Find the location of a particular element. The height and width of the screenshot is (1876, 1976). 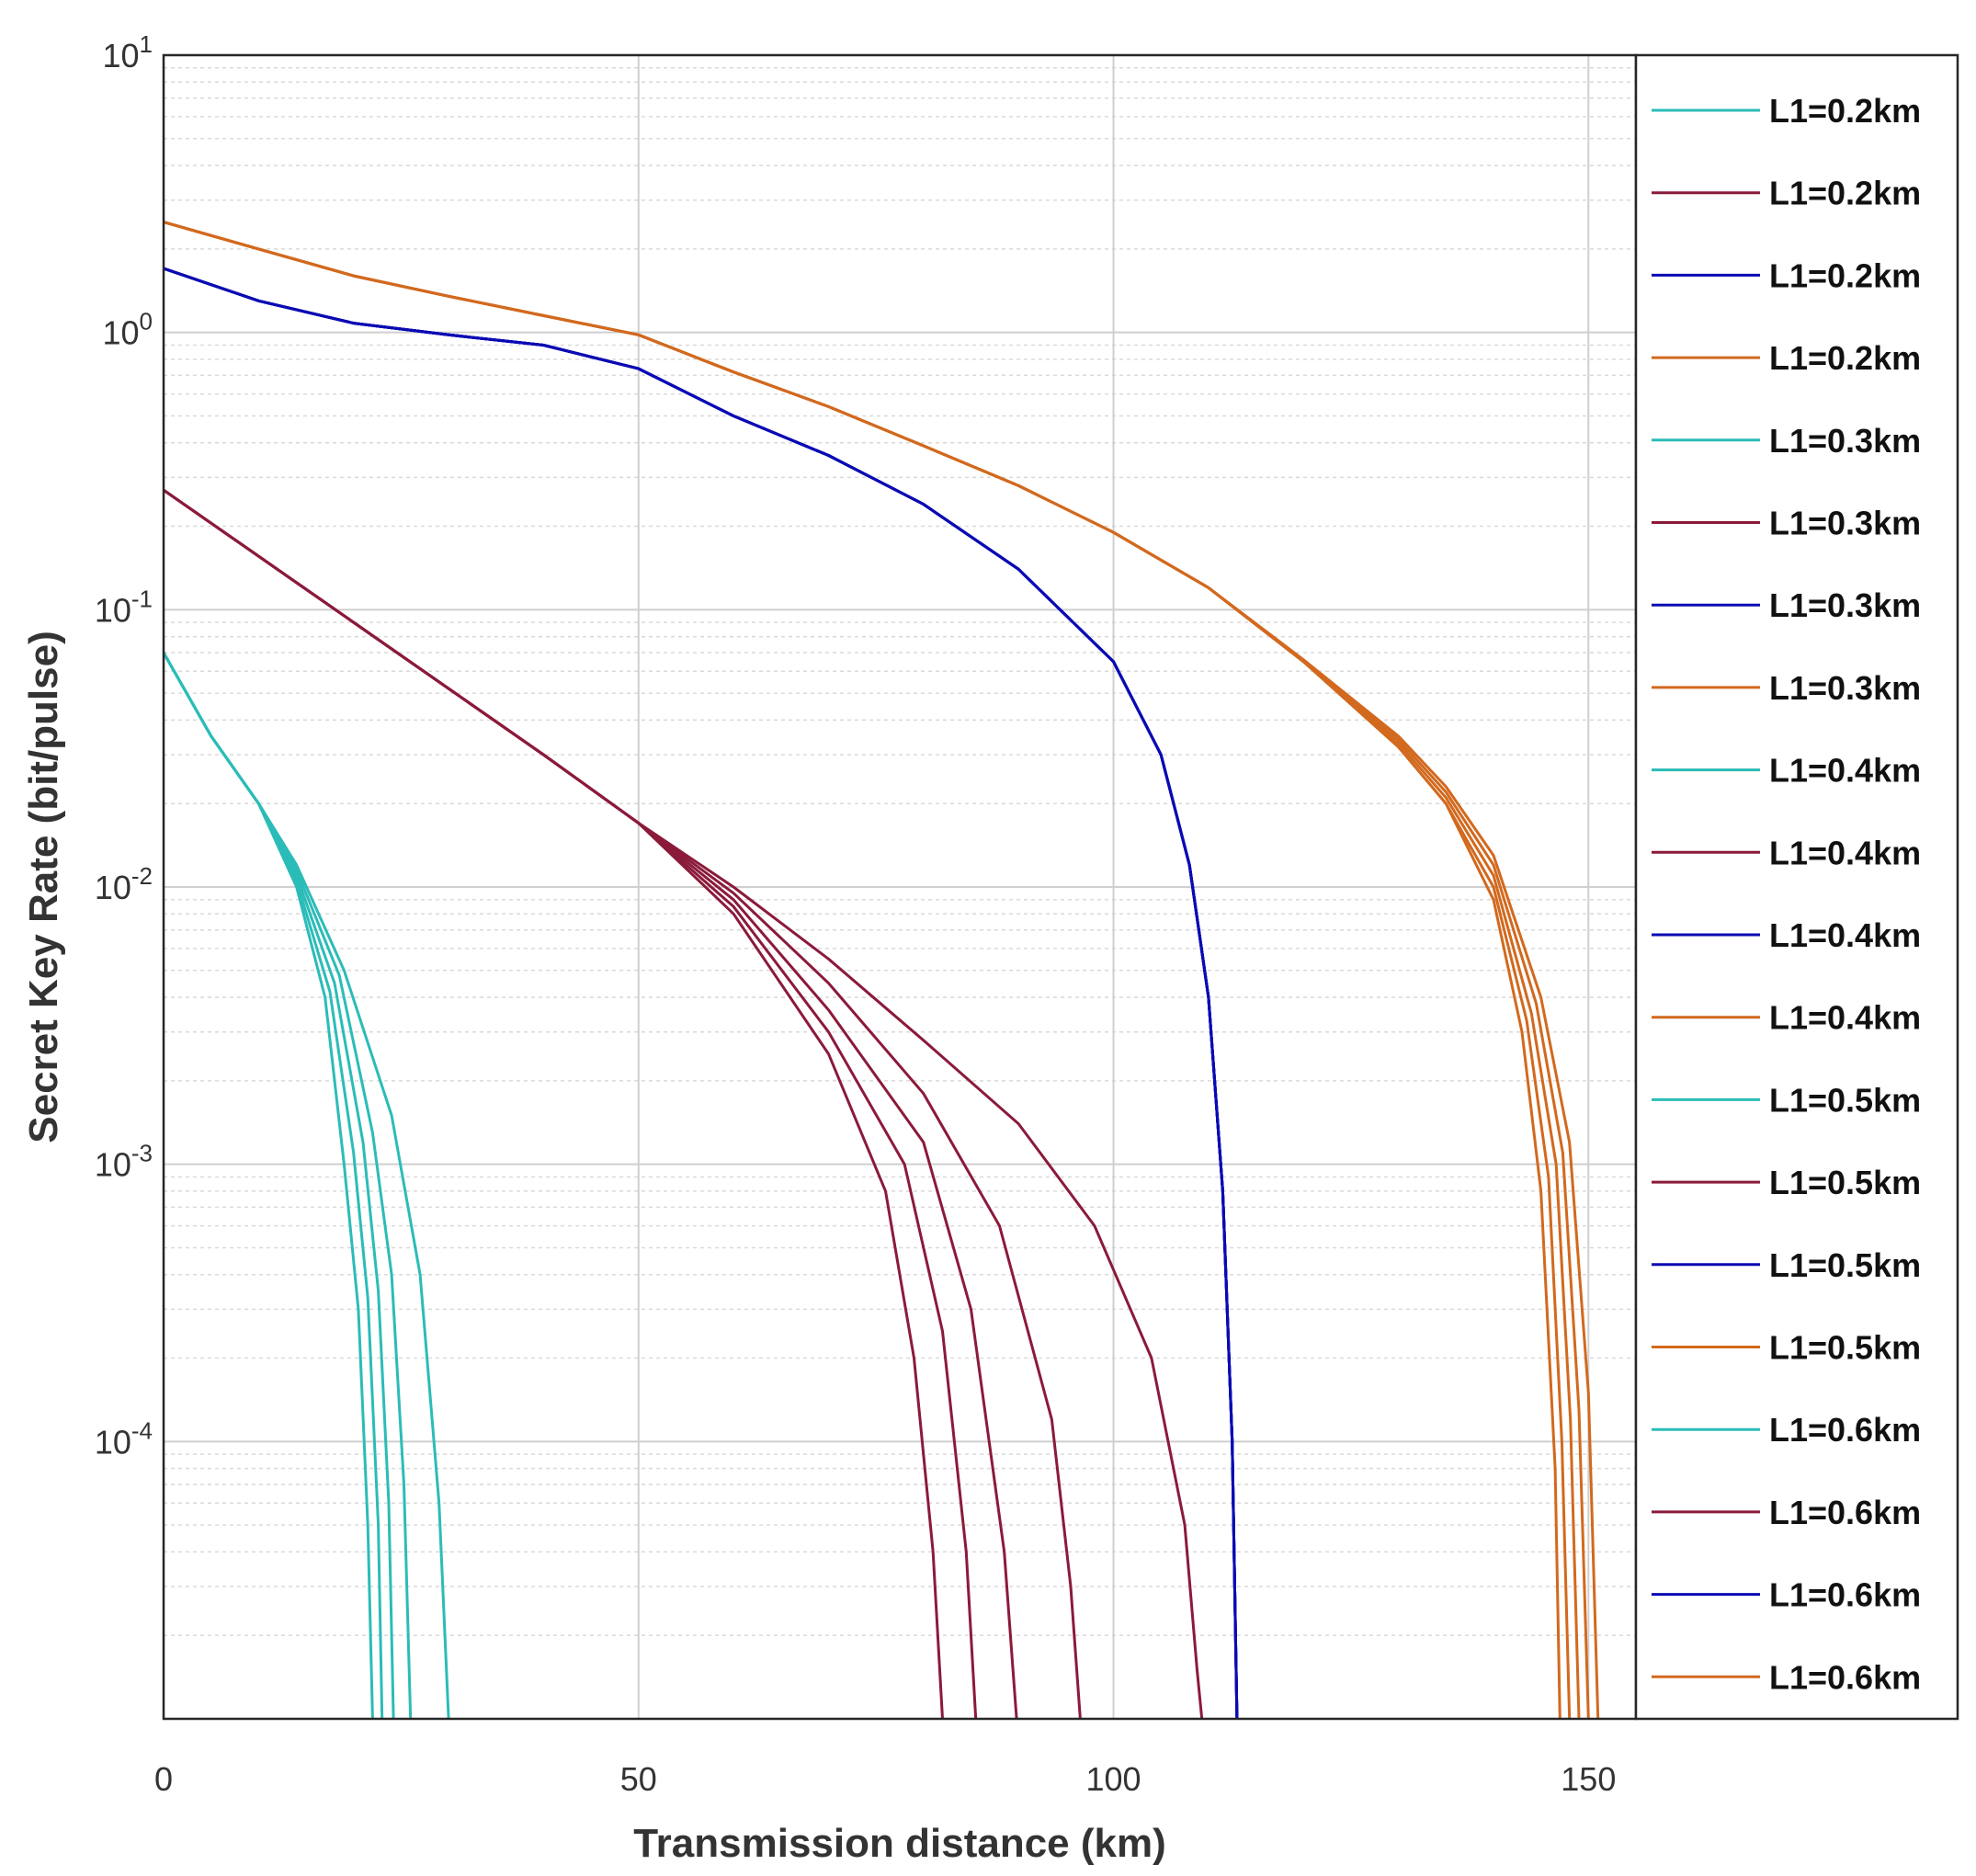

y-tick-label: 10⁰ is located at coordinates (127, 330).